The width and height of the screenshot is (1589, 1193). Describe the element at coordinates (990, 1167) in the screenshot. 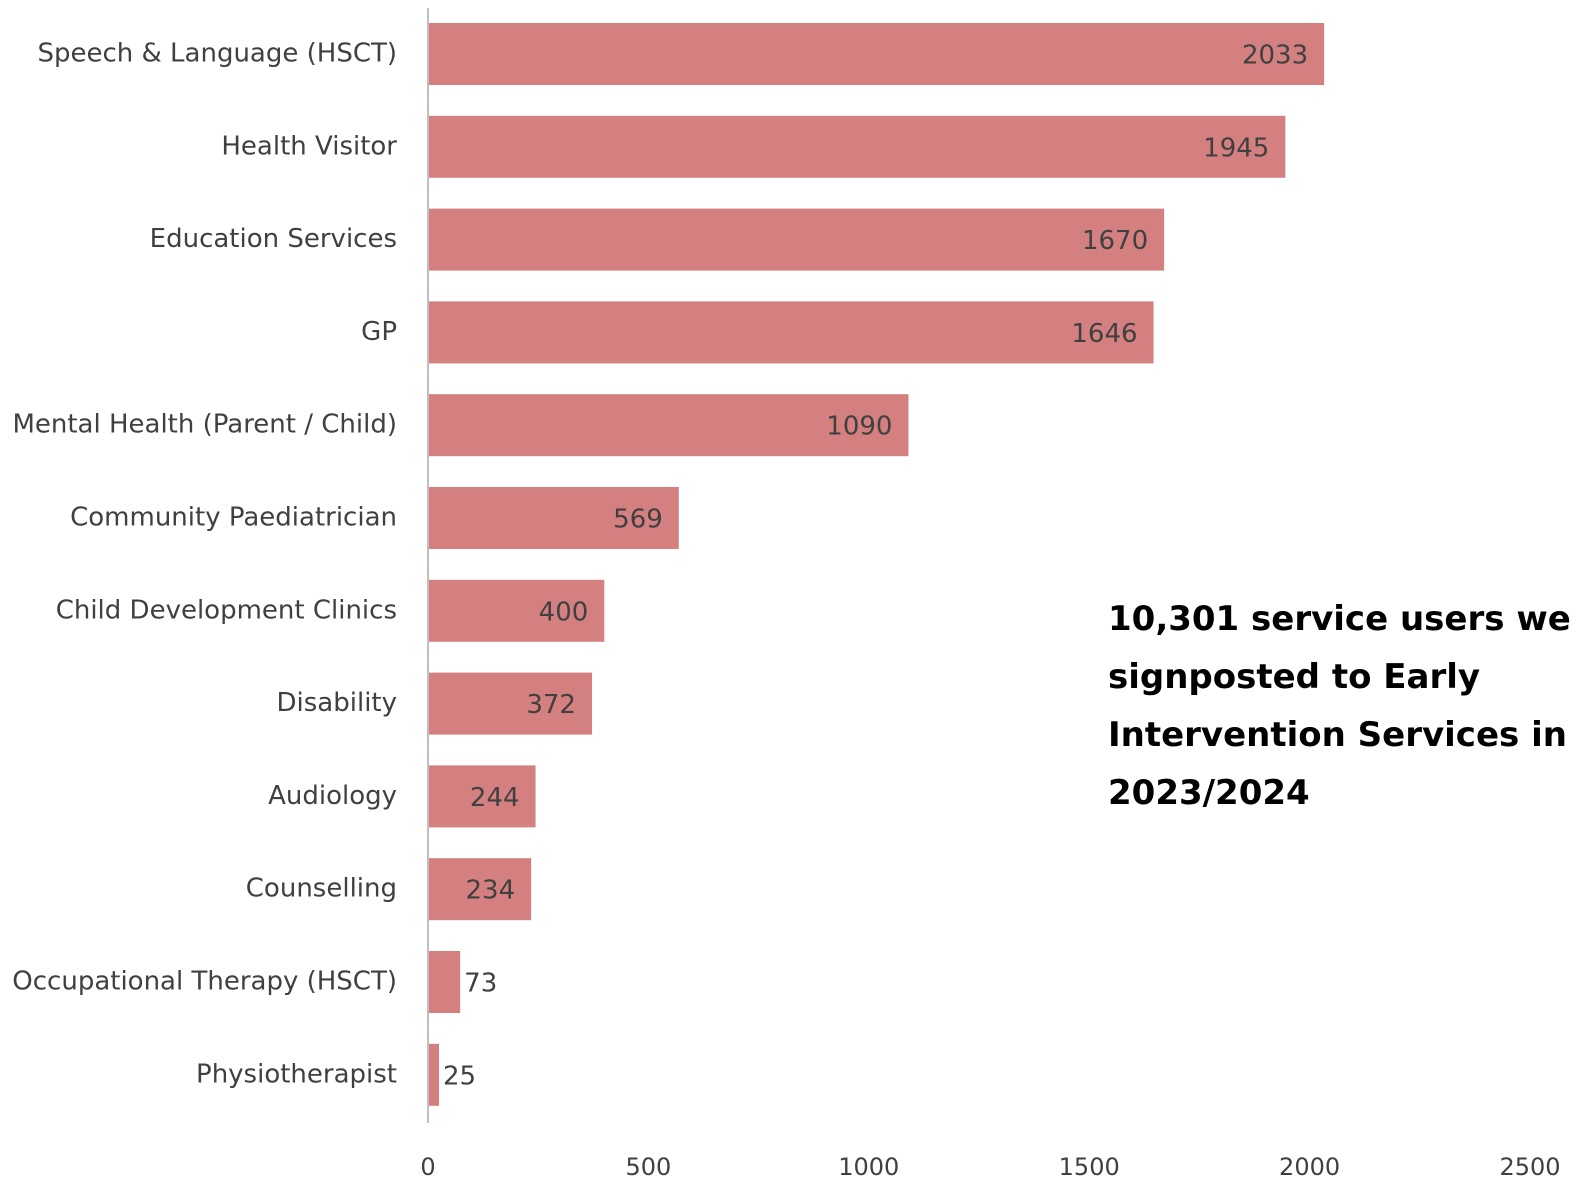

I see `x-axis-ticks: 0 500 1000 1500 2000 2500` at that location.